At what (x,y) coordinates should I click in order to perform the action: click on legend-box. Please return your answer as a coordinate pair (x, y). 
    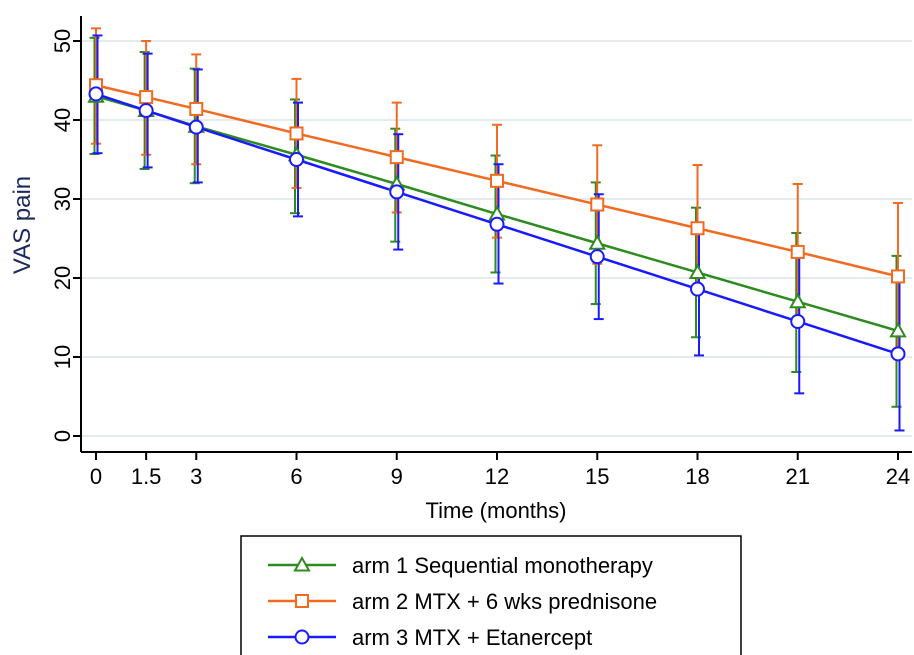
    Looking at the image, I should click on (491, 595).